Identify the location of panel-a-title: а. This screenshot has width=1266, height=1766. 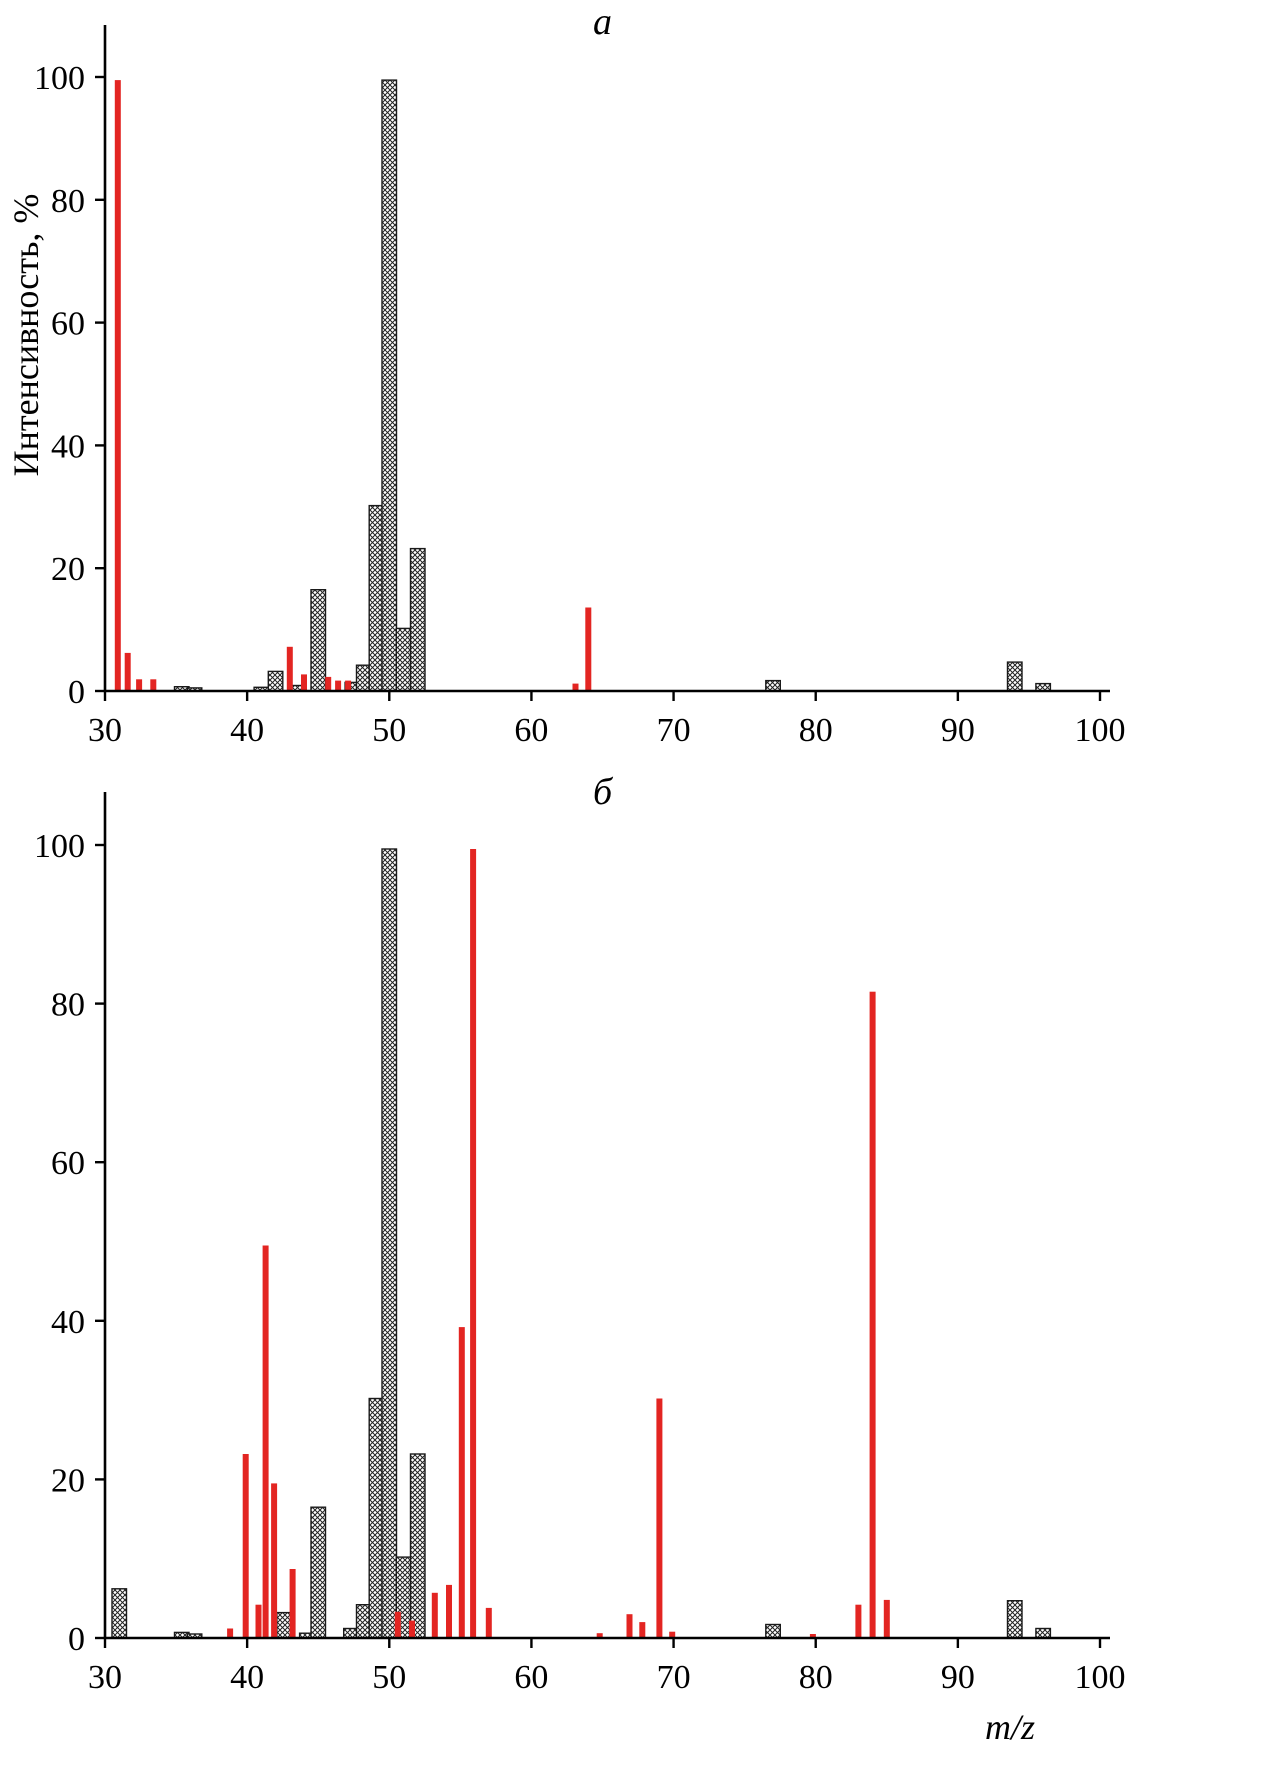
(602, 22).